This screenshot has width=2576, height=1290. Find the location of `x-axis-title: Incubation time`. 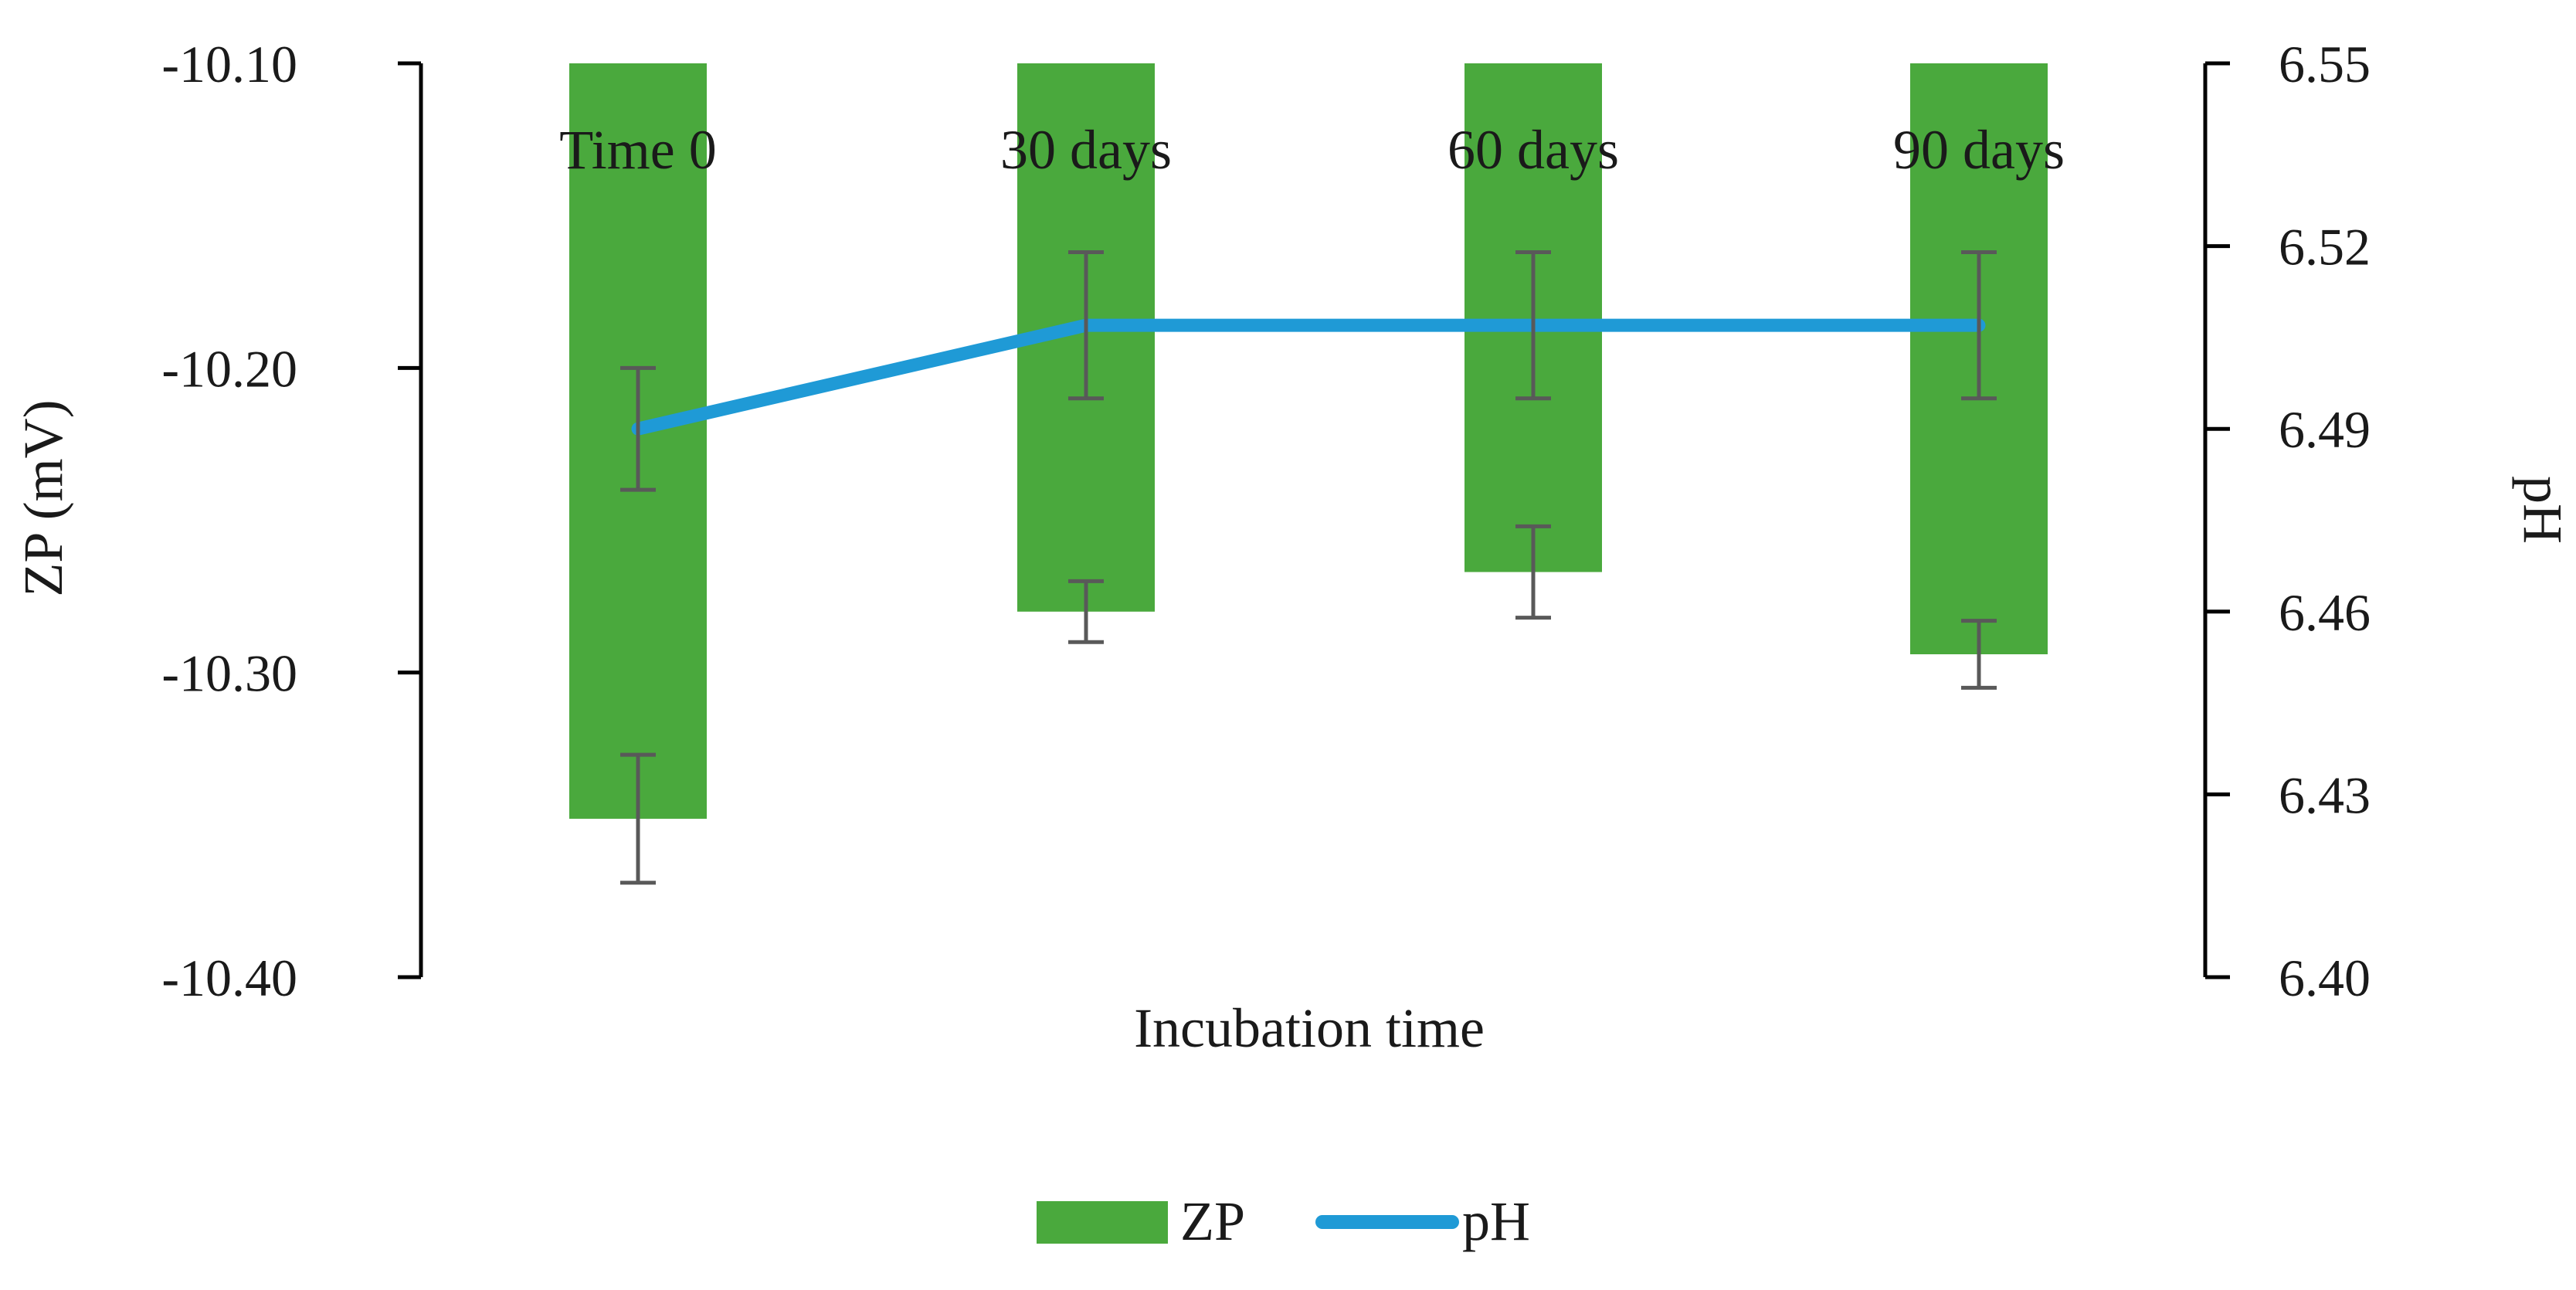

x-axis-title: Incubation time is located at coordinates (1309, 1028).